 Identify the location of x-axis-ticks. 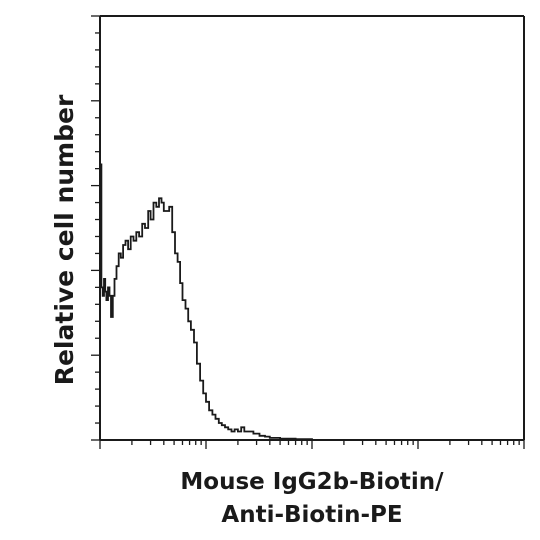
(312, 444).